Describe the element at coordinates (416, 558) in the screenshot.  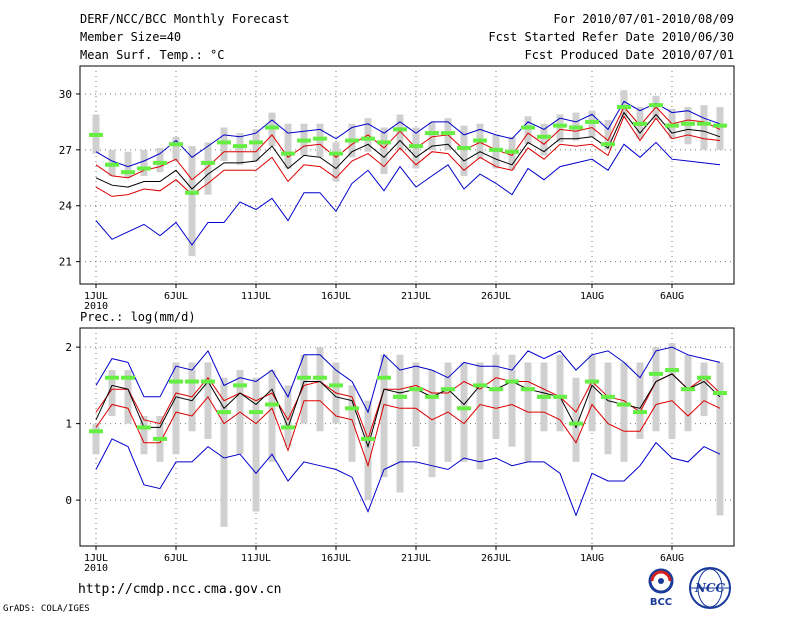
I see `precipitation-xtick-label: 21JUL` at that location.